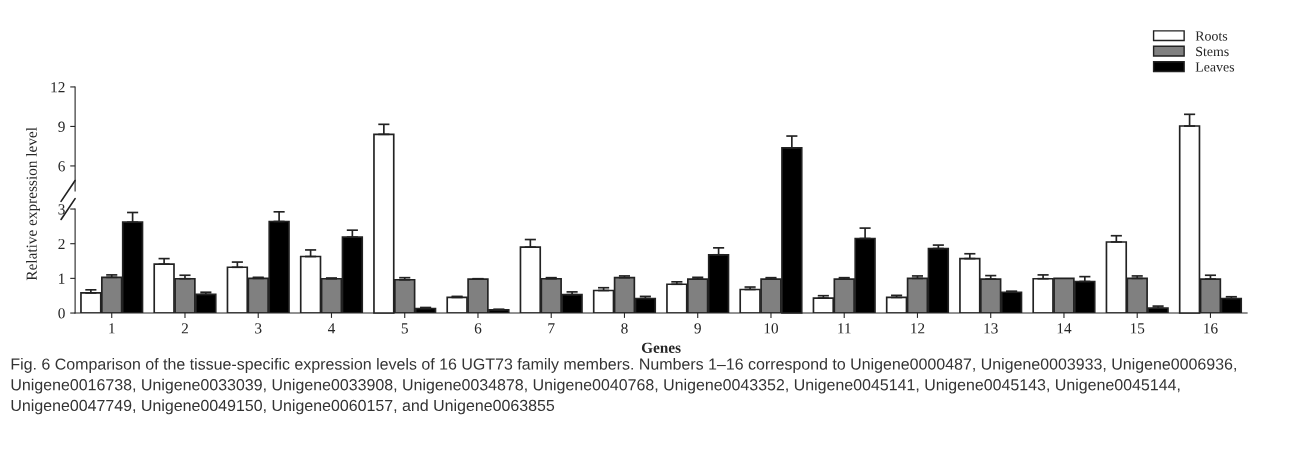 The height and width of the screenshot is (459, 1295). What do you see at coordinates (404, 328) in the screenshot?
I see `x-tick-label: 5` at bounding box center [404, 328].